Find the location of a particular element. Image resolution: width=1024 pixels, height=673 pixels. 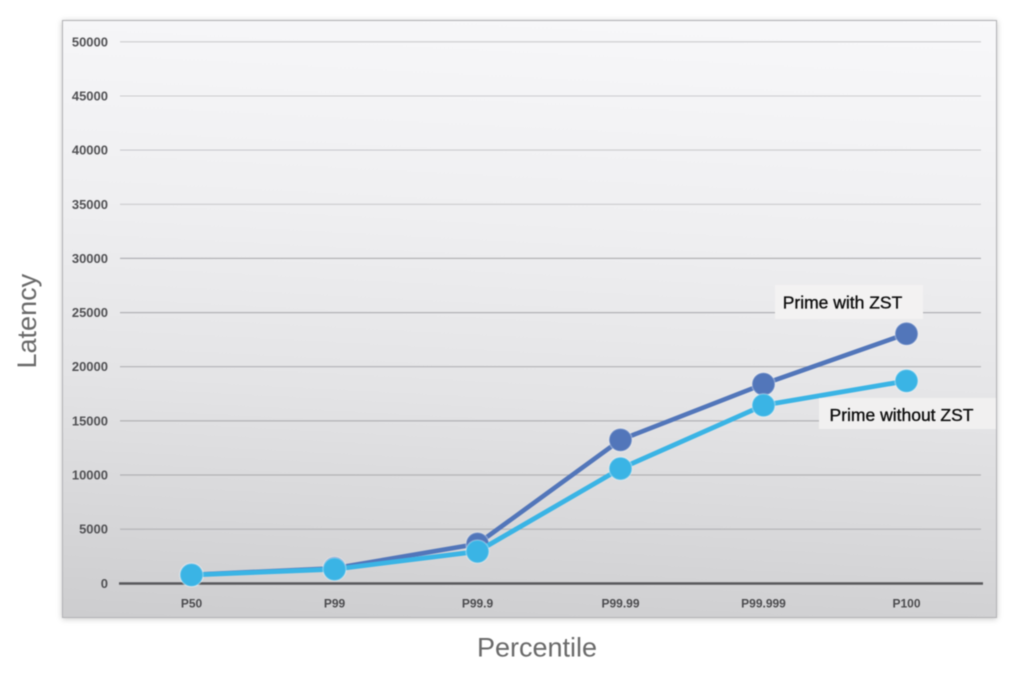

svg-text: 15000 is located at coordinates (90, 420).